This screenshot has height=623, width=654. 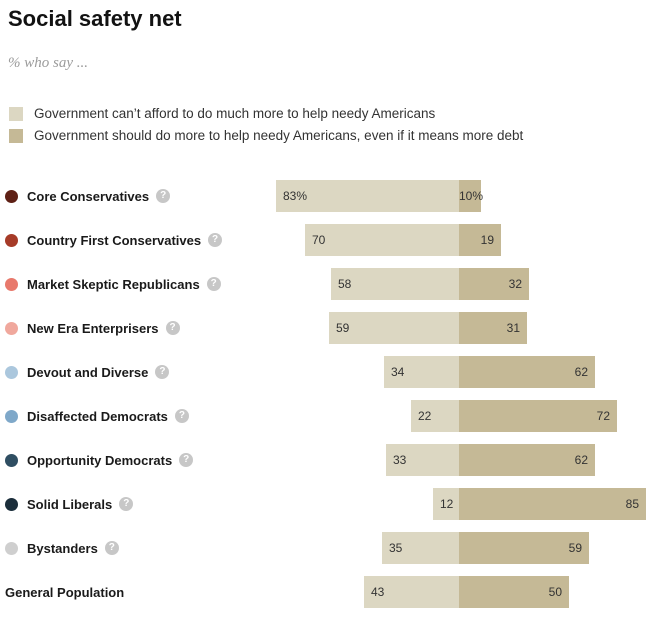 I want to click on bar-should-do-more: 19, so click(x=480, y=240).